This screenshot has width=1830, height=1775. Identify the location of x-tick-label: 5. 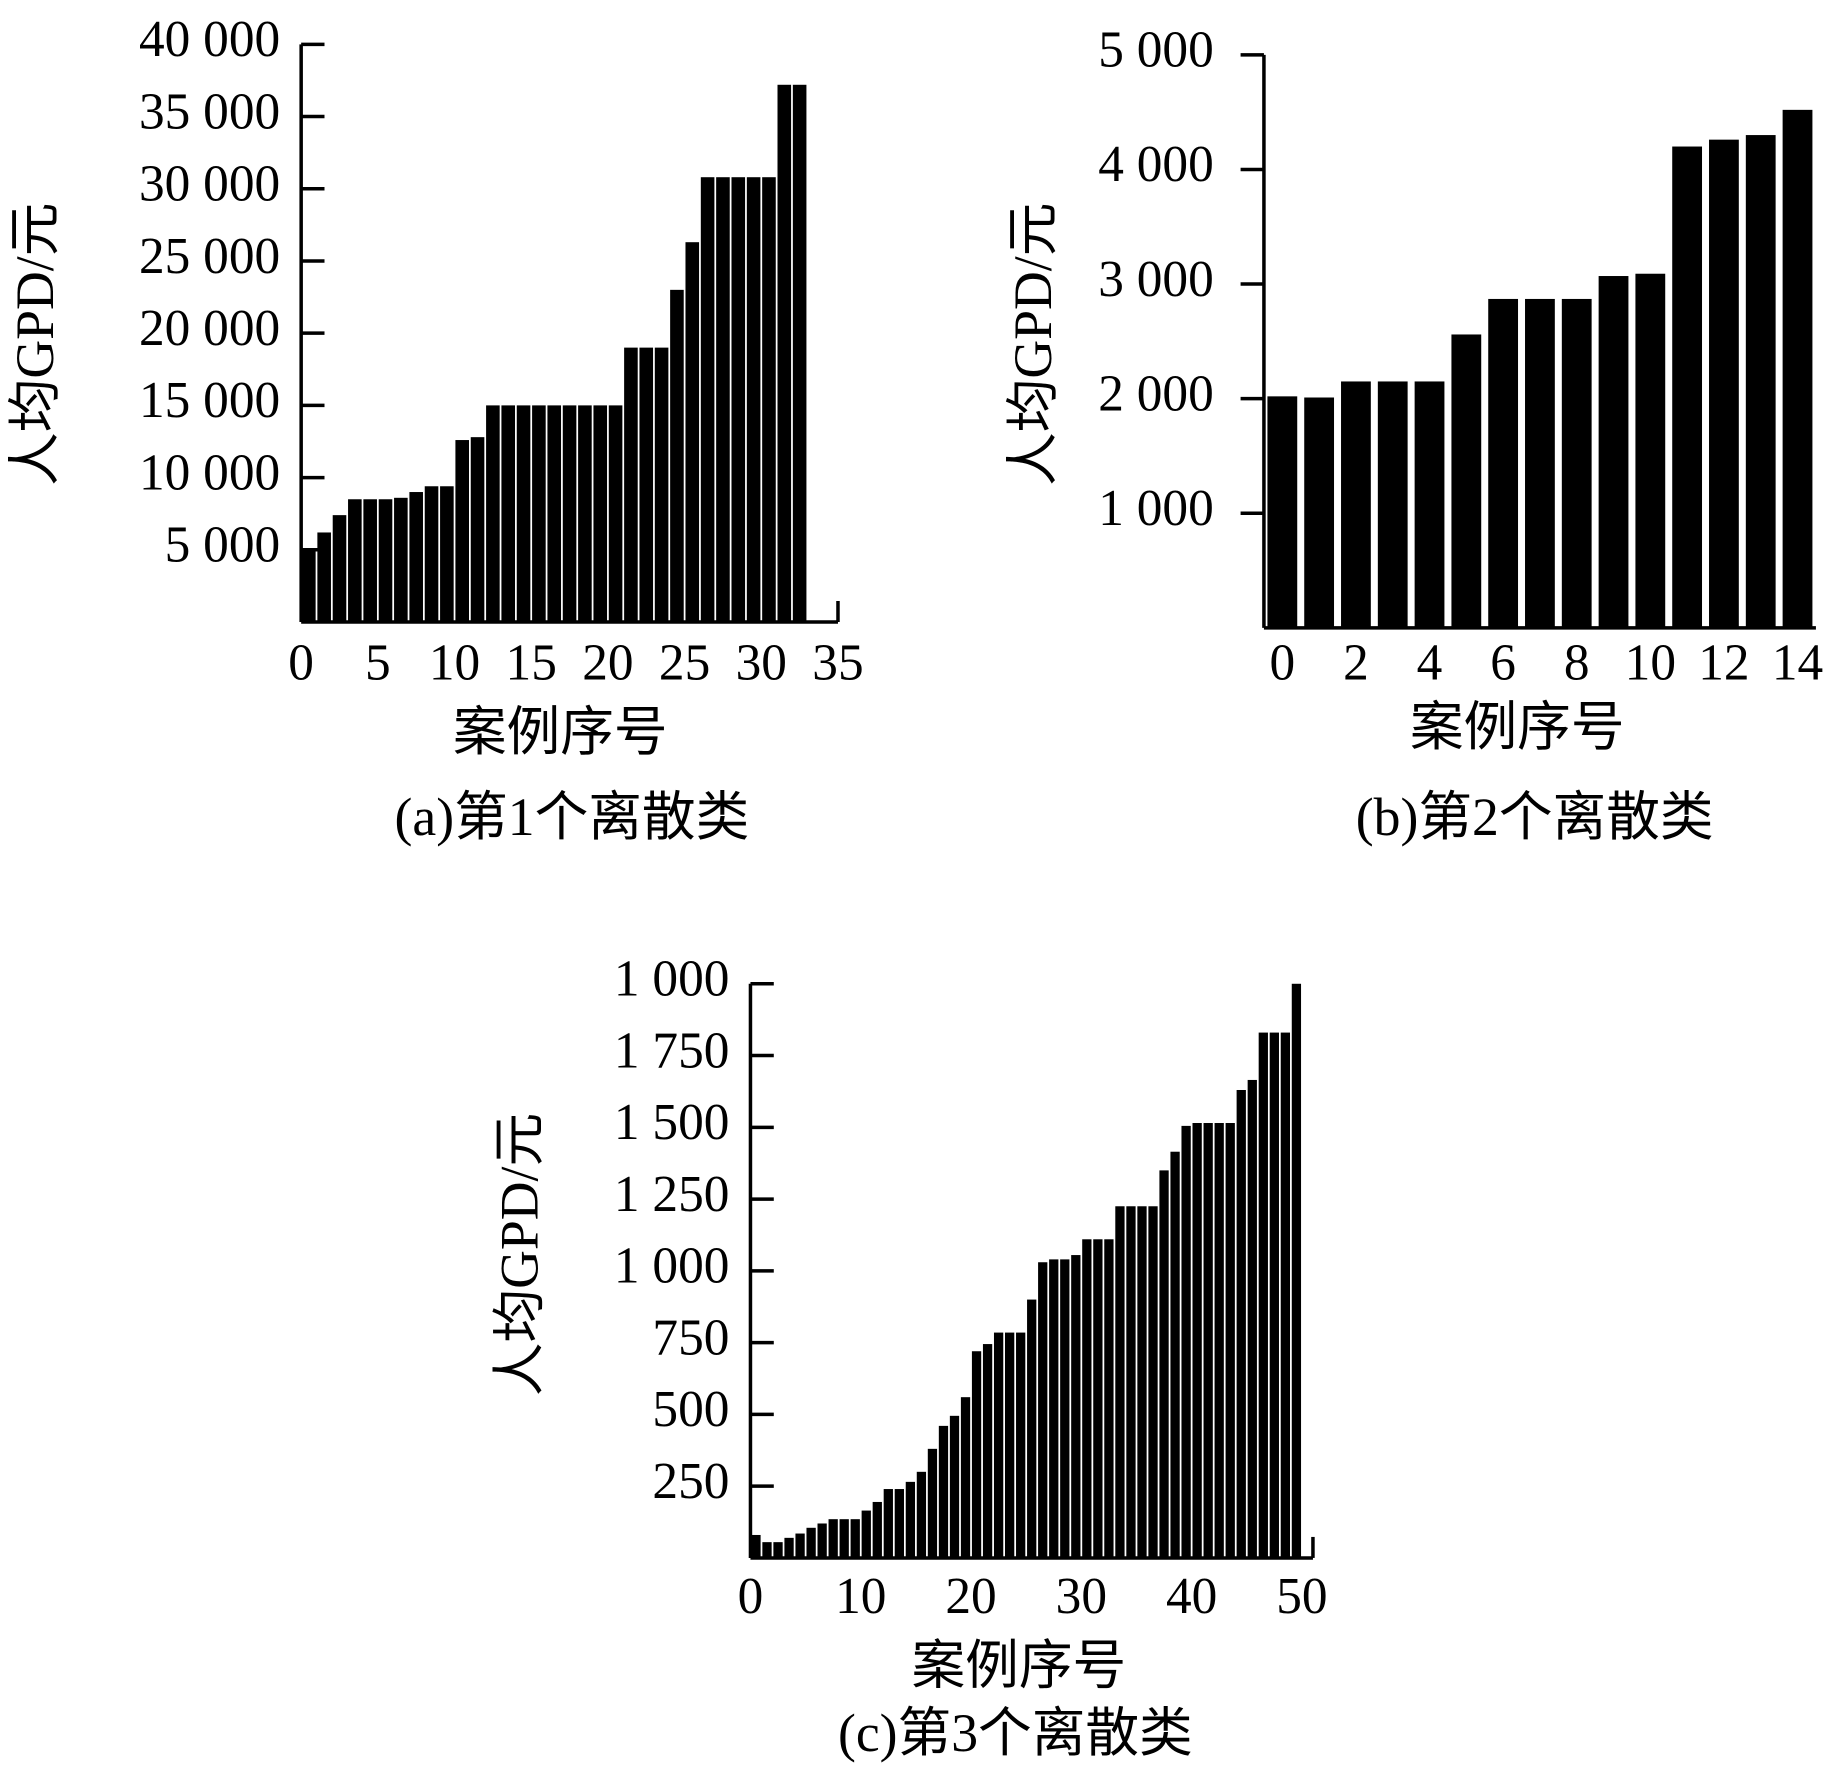
(378, 662).